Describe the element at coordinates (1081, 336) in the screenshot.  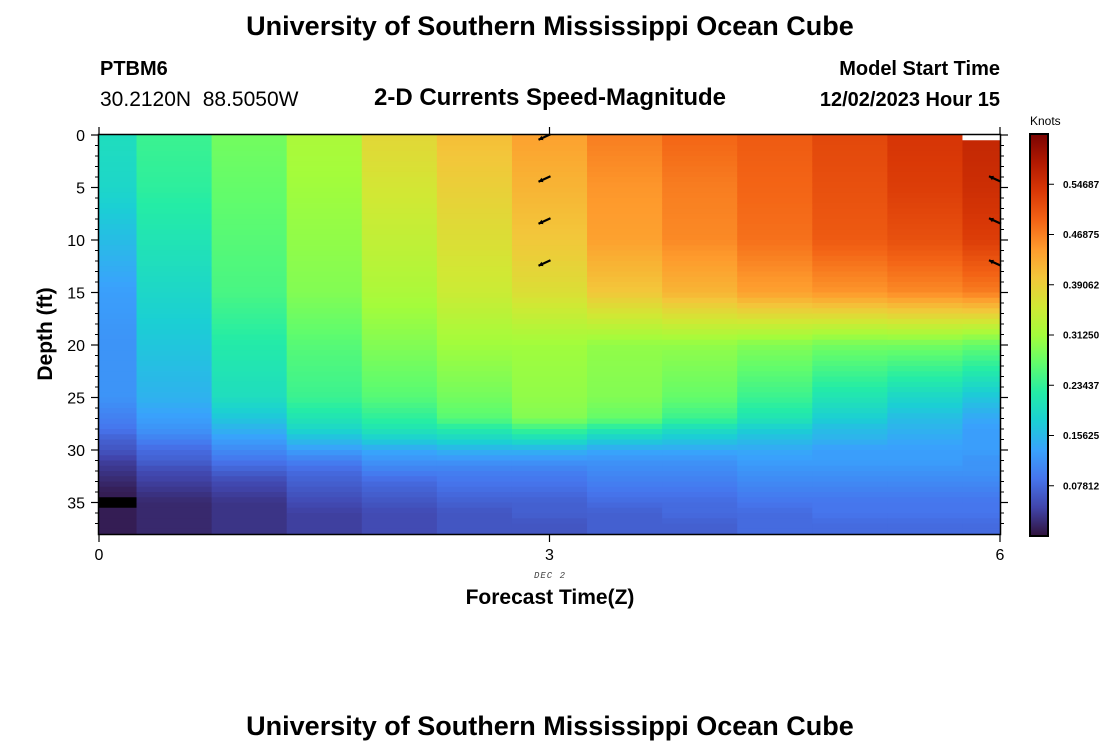
I see `colorbar-tick-label: 0.31250` at that location.